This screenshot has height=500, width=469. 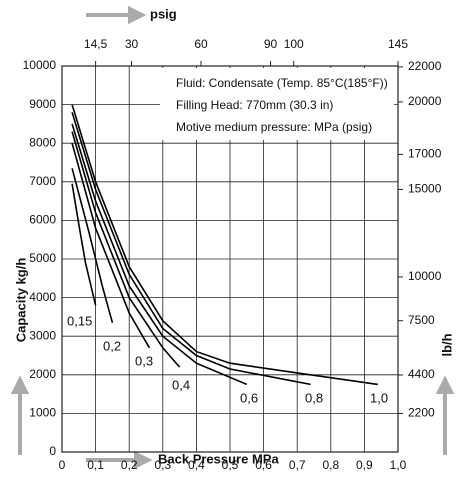 What do you see at coordinates (364, 465) in the screenshot?
I see `x-tick-label: 0,9` at bounding box center [364, 465].